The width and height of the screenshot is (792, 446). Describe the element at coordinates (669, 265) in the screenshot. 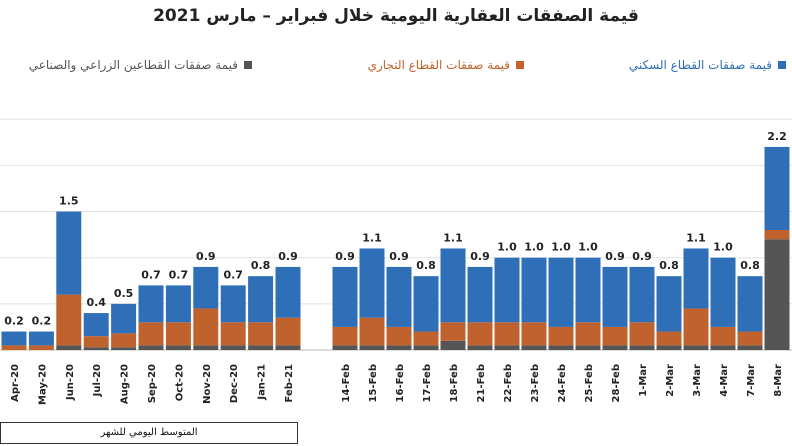

I see `daily-data-label: 0.8` at that location.